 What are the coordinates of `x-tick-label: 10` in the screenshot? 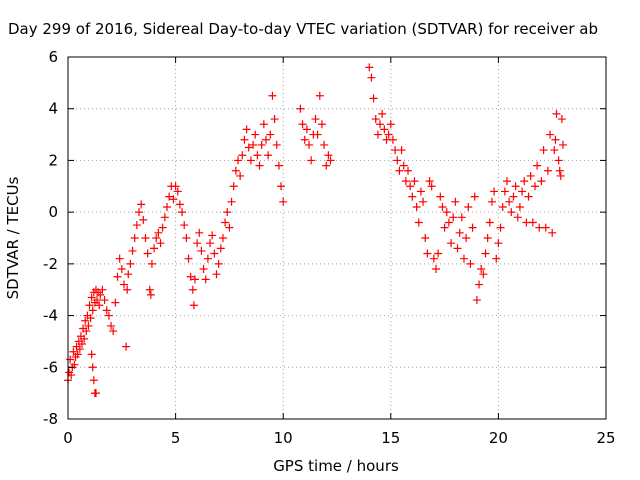 It's located at (283, 438).